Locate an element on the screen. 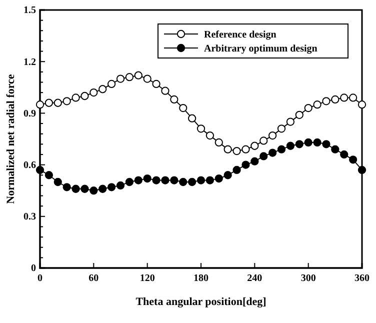 This screenshot has height=323, width=376. y-tick-label: 0.6 is located at coordinates (30, 165).